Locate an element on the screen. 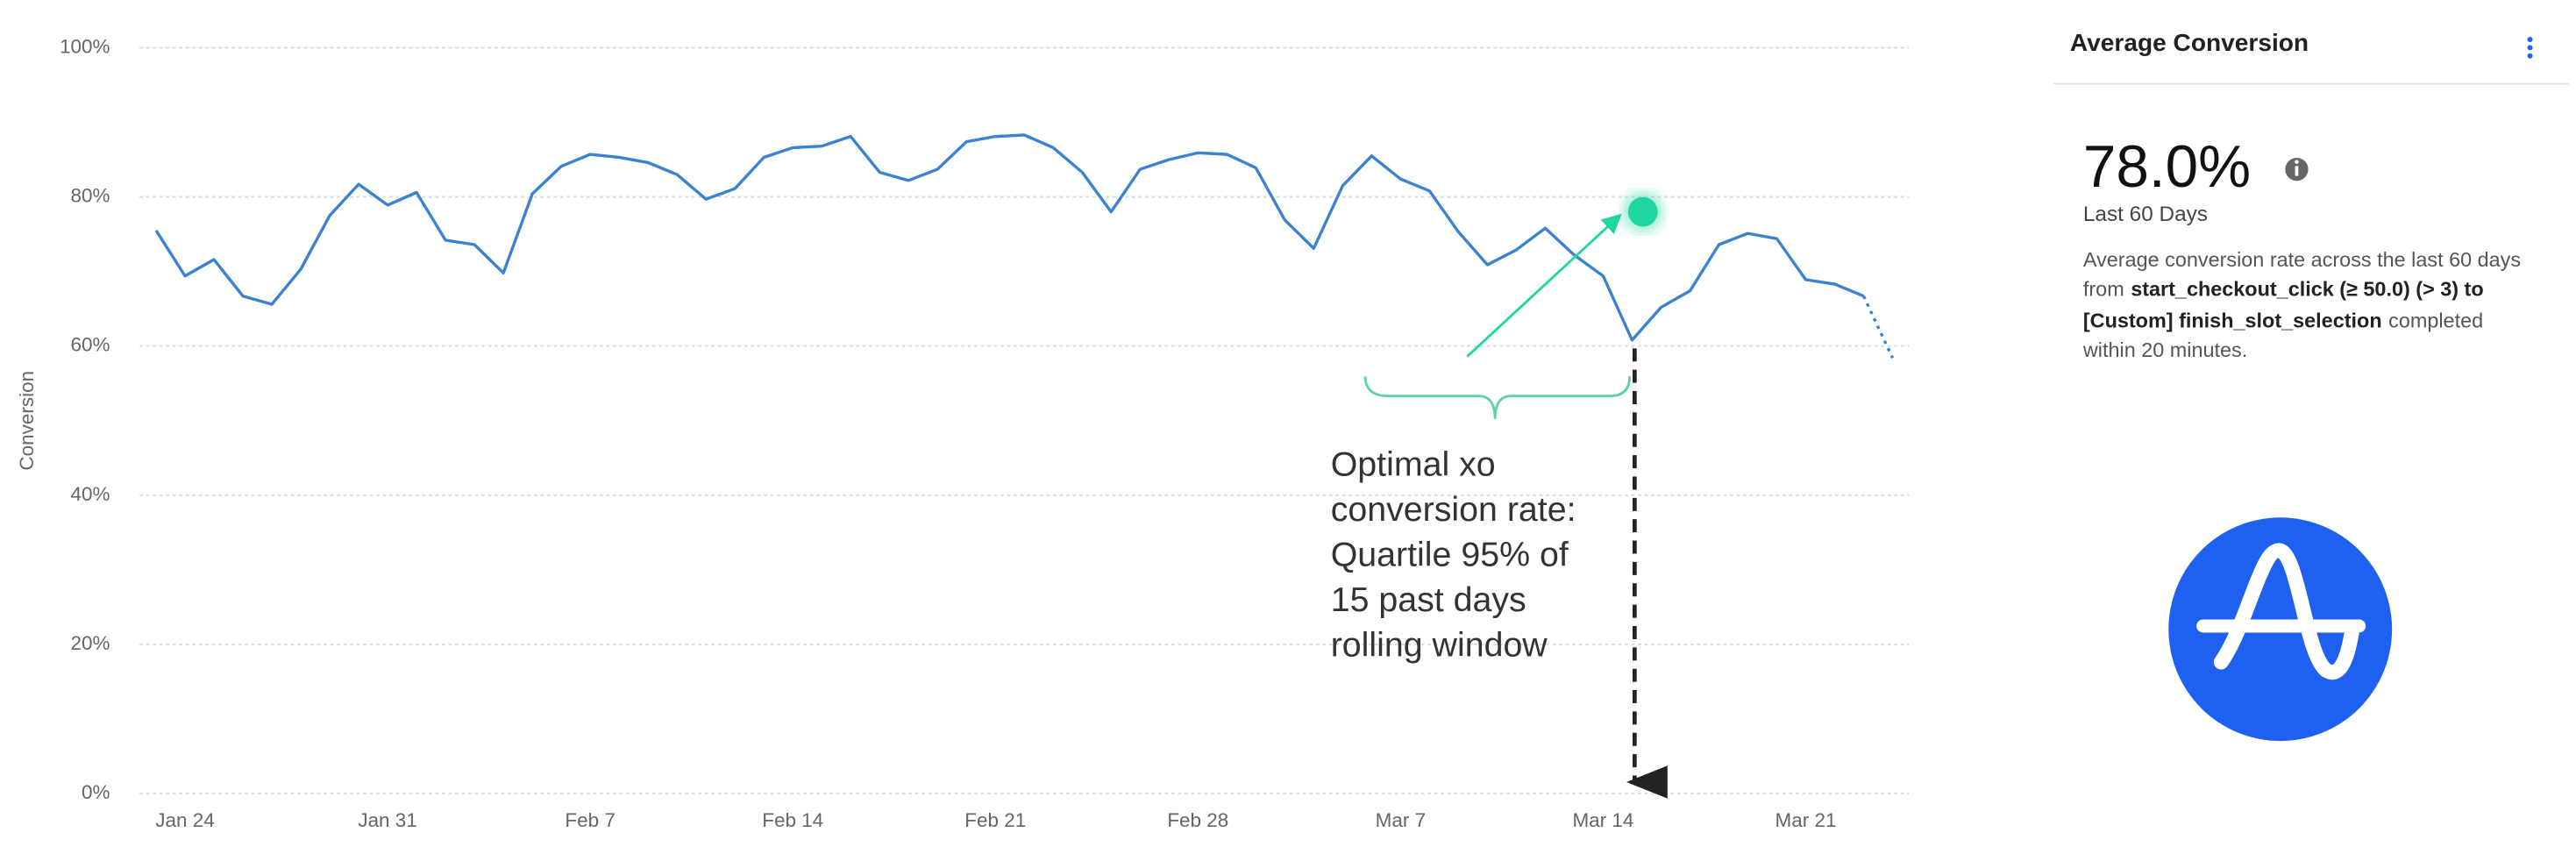 The height and width of the screenshot is (861, 2576). menu-icon is located at coordinates (2530, 48).